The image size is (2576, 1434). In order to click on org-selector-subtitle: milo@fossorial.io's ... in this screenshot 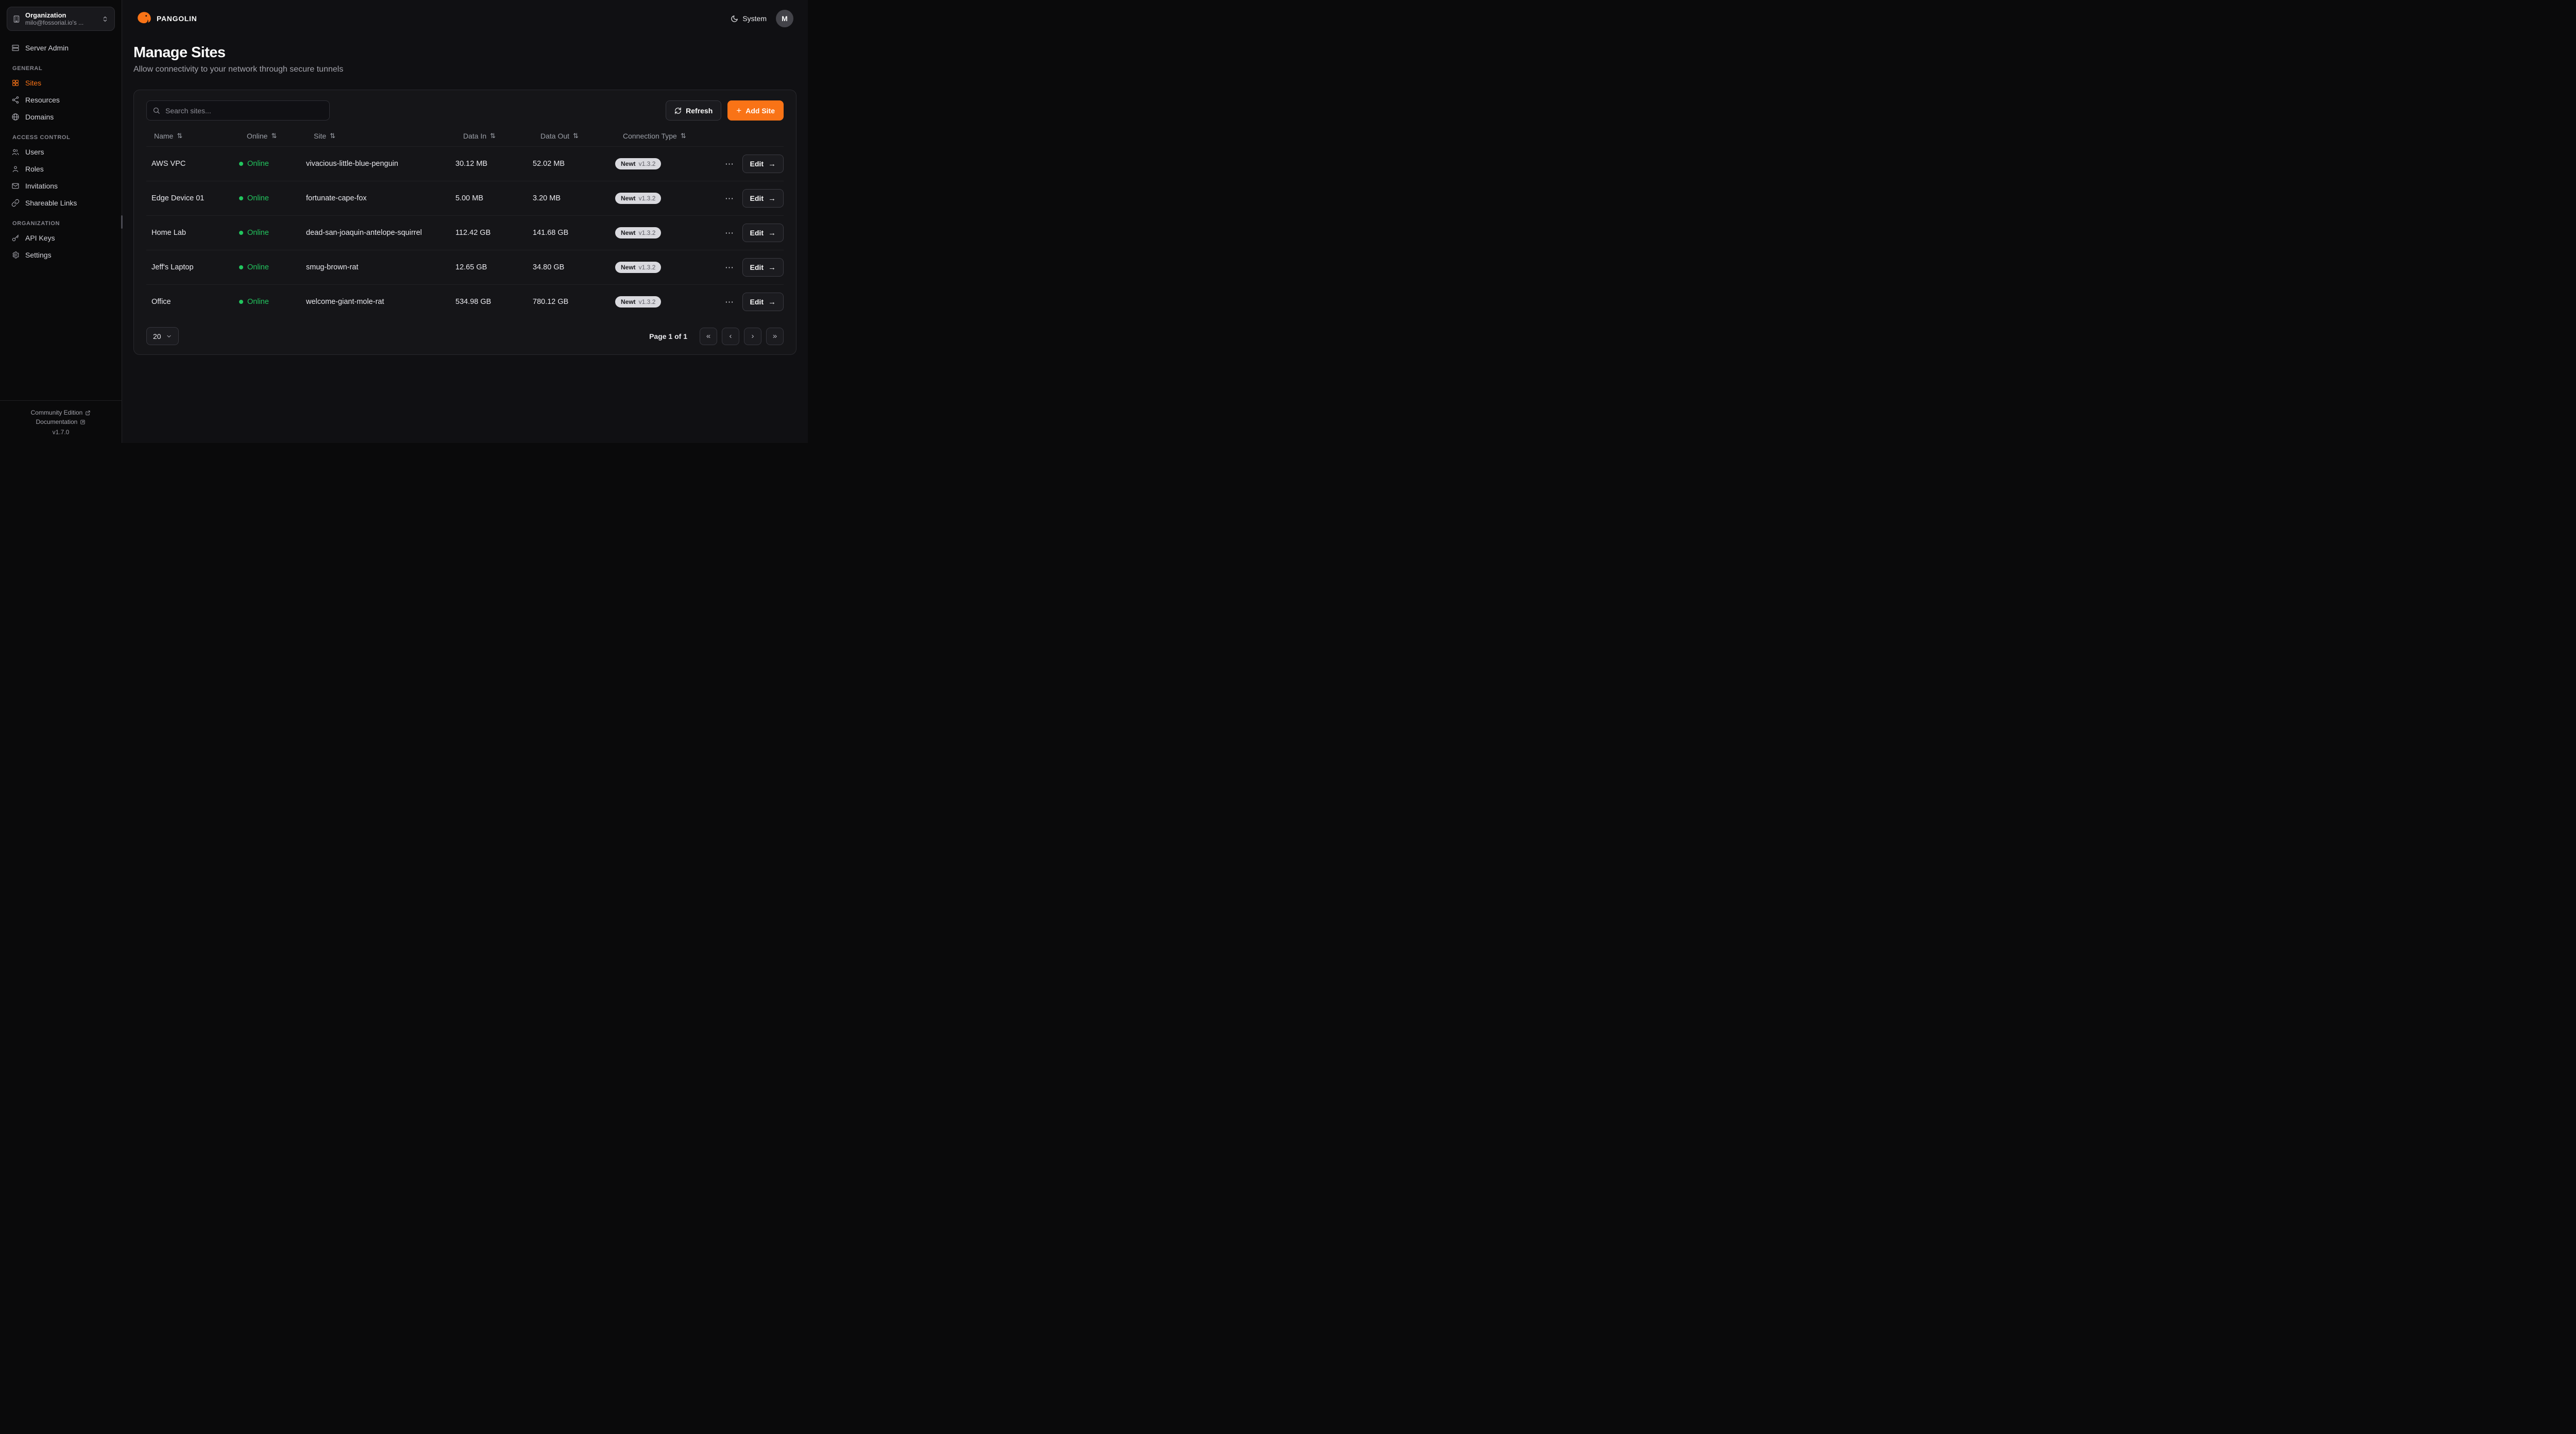, I will do `click(54, 22)`.